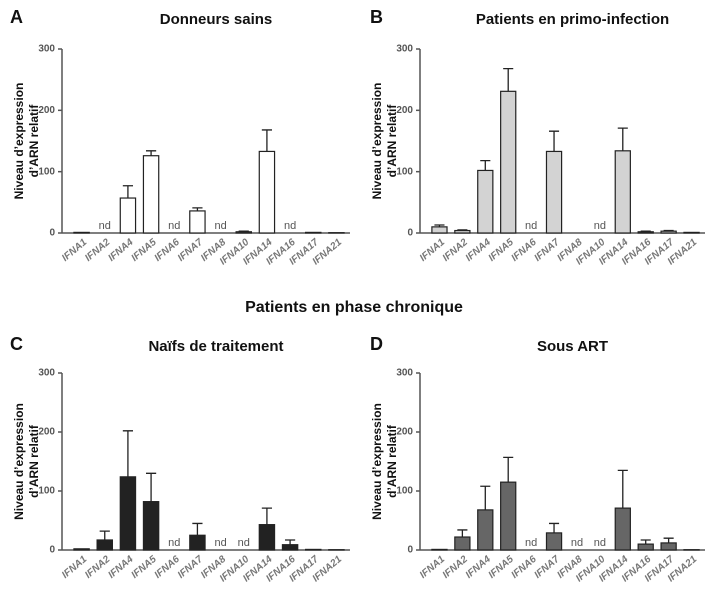 The width and height of the screenshot is (708, 594). What do you see at coordinates (376, 17) in the screenshot?
I see `panel-letter: B` at bounding box center [376, 17].